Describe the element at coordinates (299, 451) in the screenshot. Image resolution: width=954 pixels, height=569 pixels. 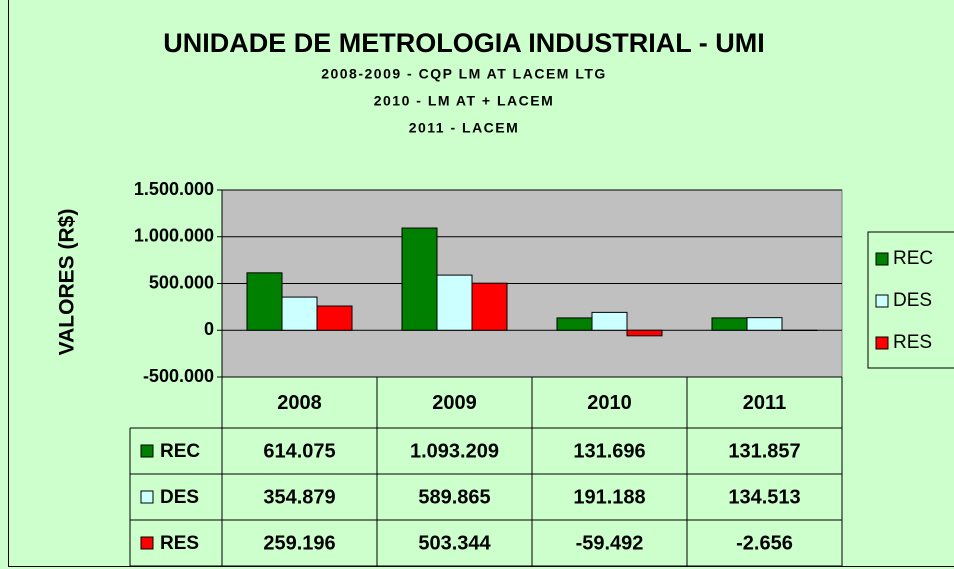
I see `table-cell: 614.075` at that location.